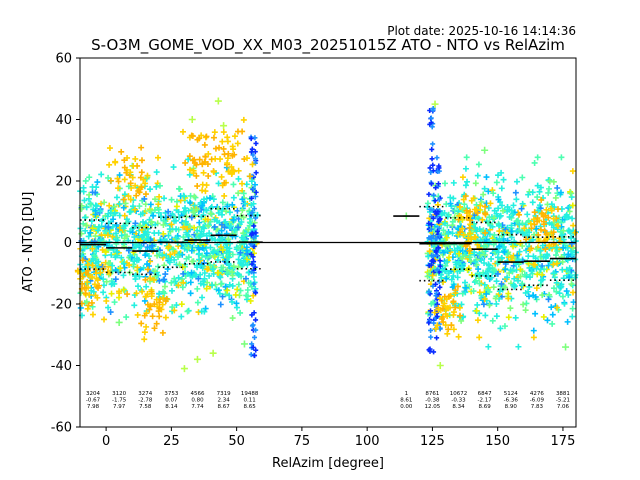 The image size is (640, 480). What do you see at coordinates (63, 59) in the screenshot?
I see `y-tick-label: 60` at bounding box center [63, 59].